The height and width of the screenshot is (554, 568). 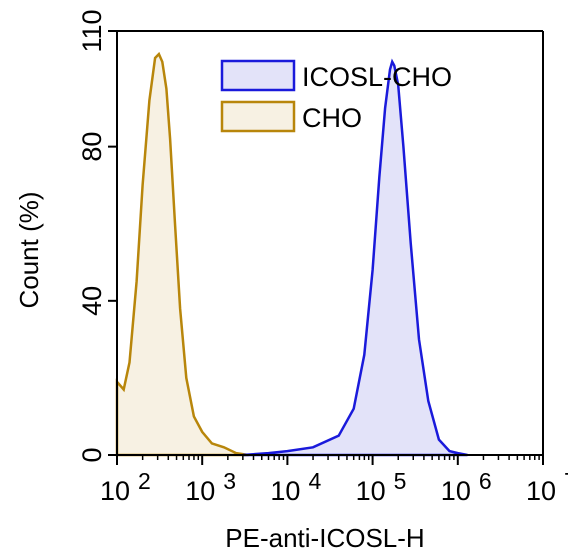 What do you see at coordinates (377, 77) in the screenshot?
I see `legend-label-icosl-cho: ICOSL-CHO` at bounding box center [377, 77].